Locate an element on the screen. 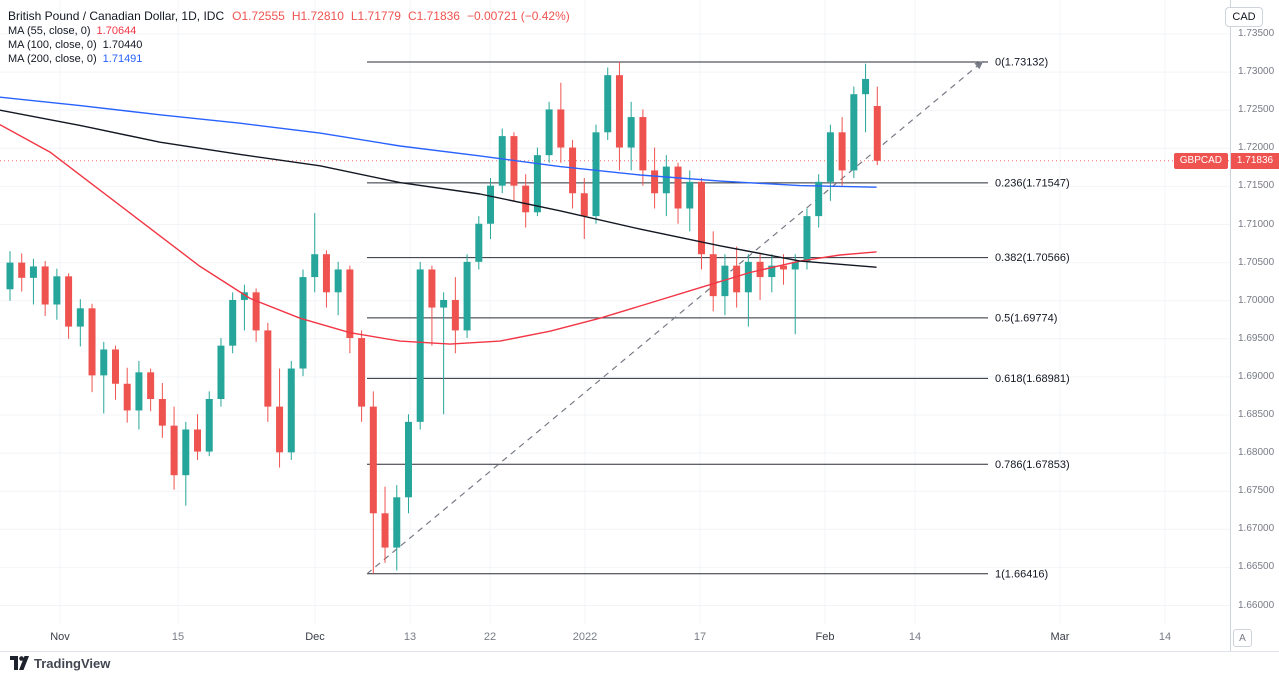 This screenshot has height=674, width=1279. last-price-label: 1.71836 is located at coordinates (1255, 160).